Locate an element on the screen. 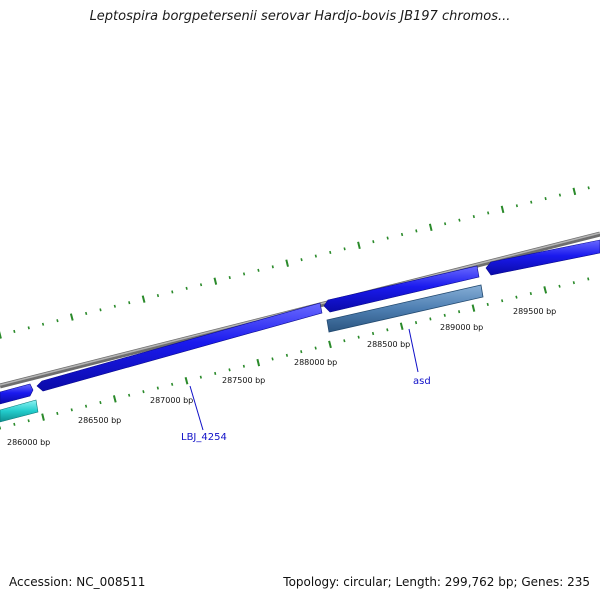 The height and width of the screenshot is (600, 600). gene-cyan is located at coordinates (19, 411).